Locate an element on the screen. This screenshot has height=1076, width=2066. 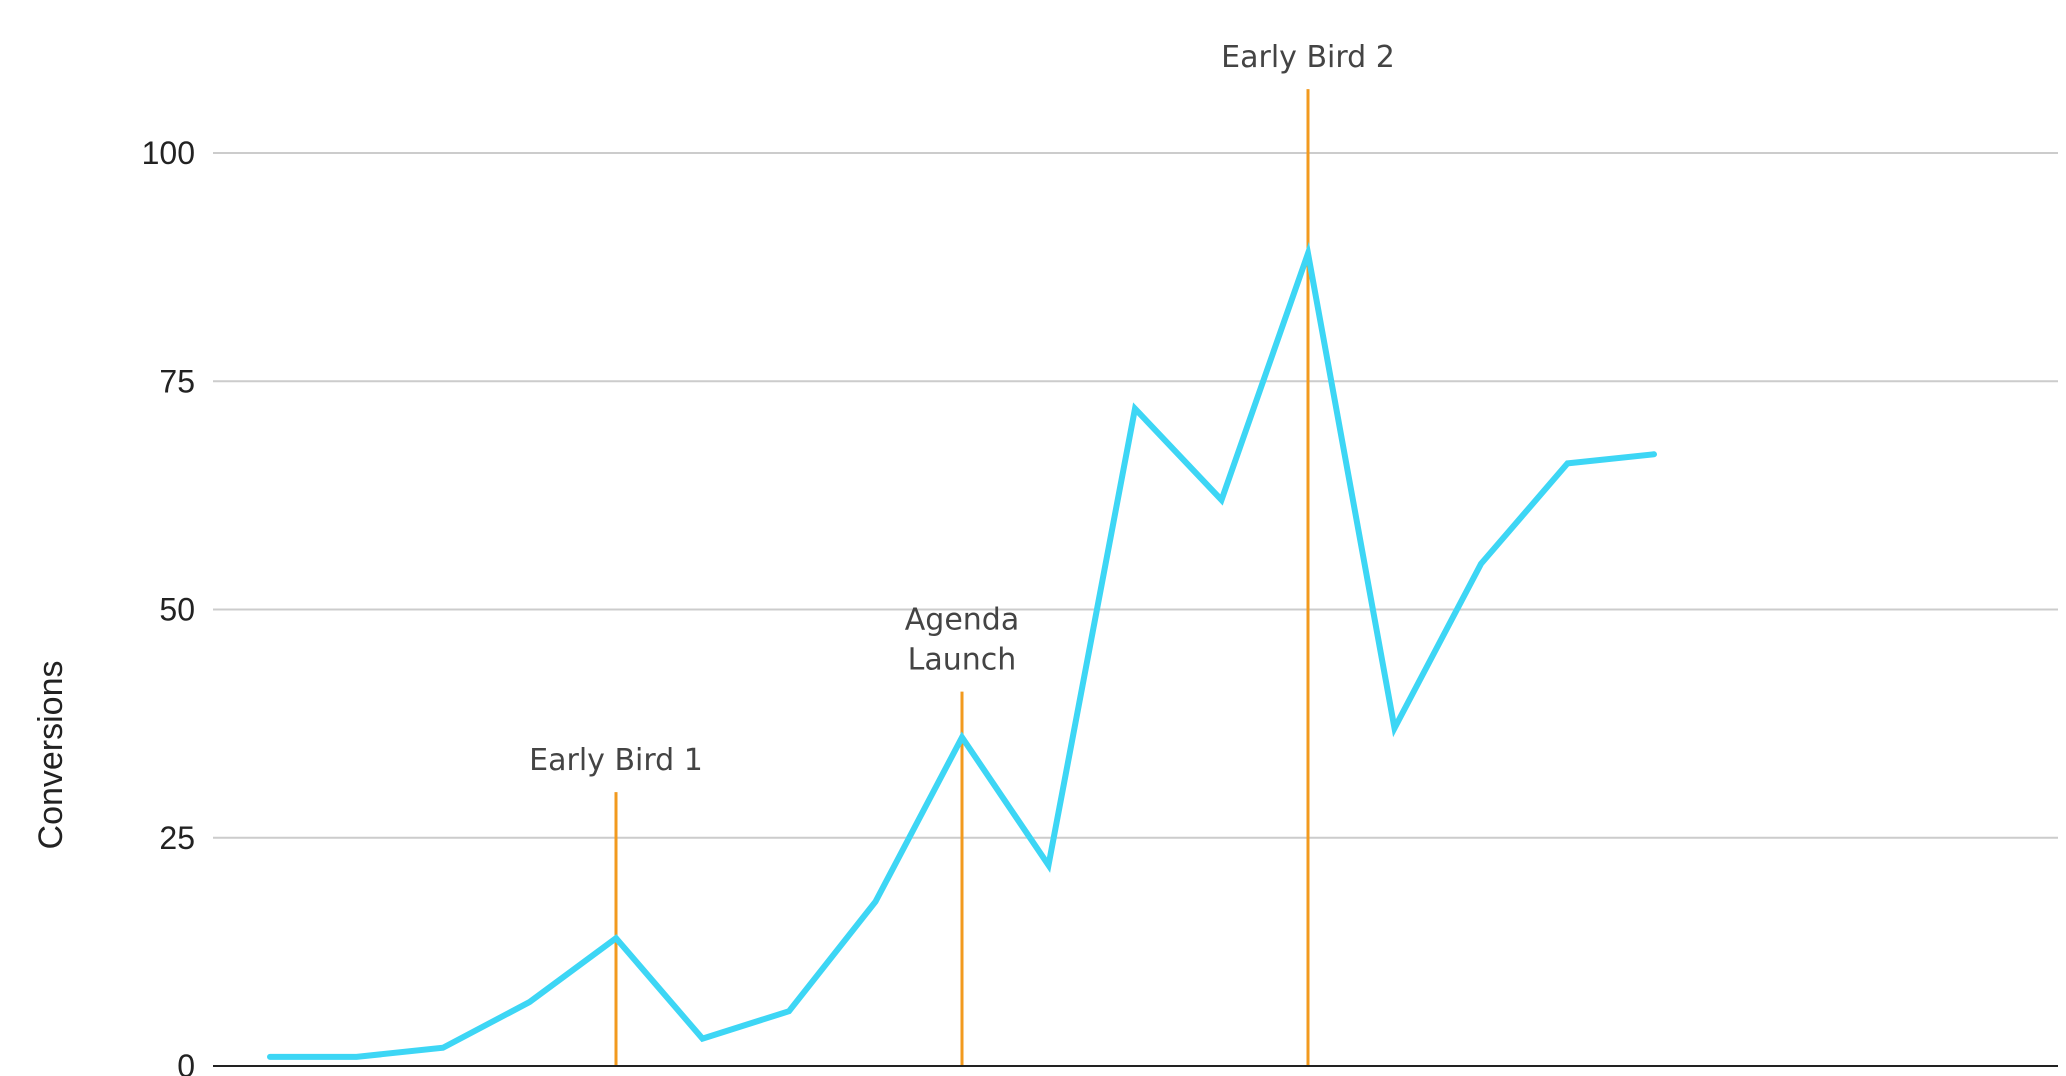
annotation-label: Agenda Launch is located at coordinates (962, 640).